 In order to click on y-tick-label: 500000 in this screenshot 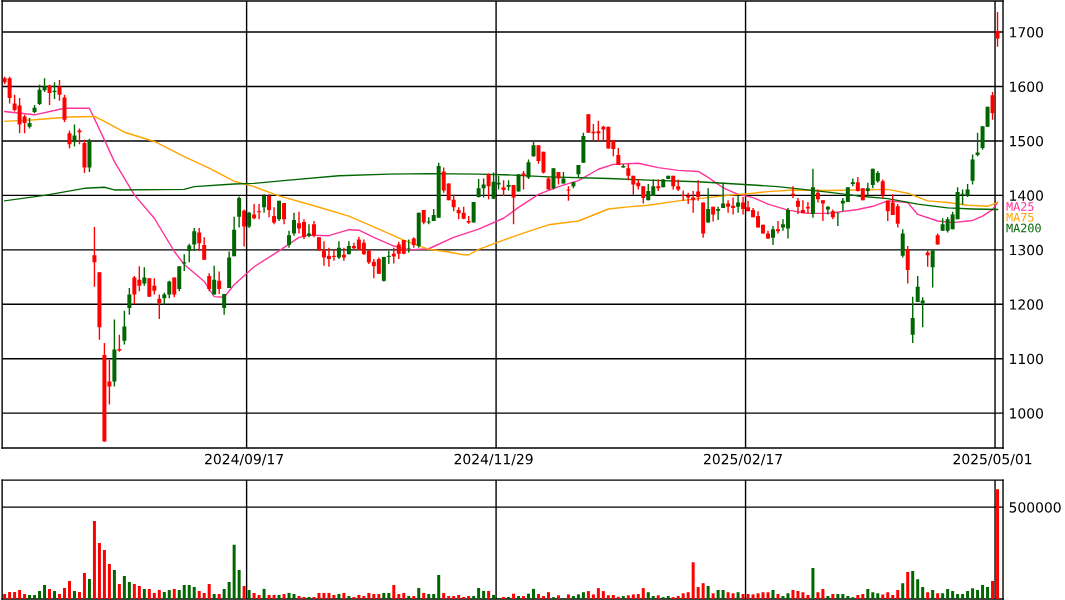, I will do `click(1035, 507)`.